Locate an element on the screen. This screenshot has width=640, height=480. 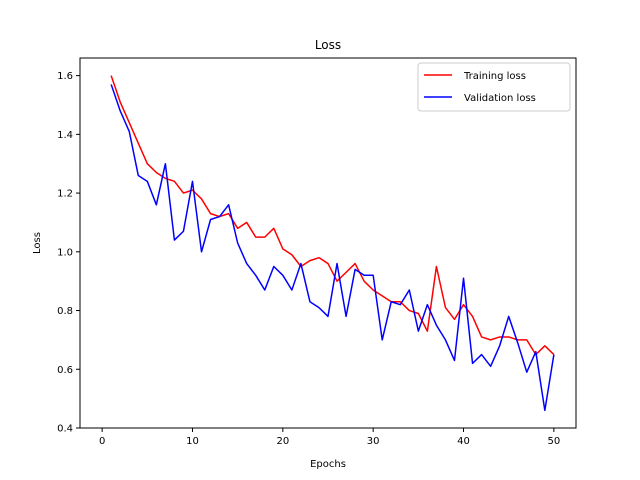
x-tick-label: 0 is located at coordinates (102, 441).